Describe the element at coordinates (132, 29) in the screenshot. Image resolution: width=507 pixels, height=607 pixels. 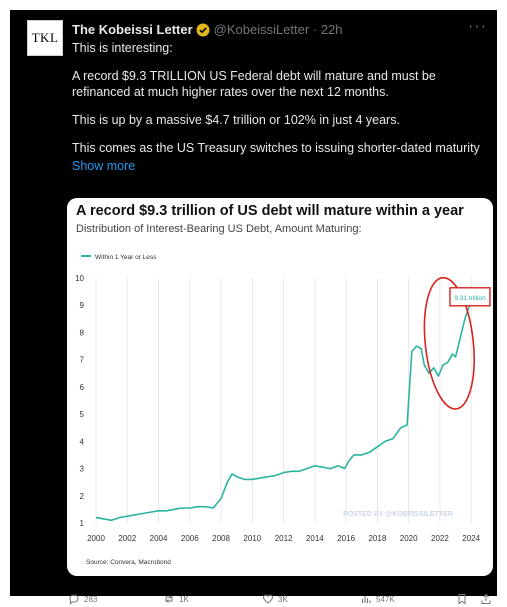
I see `author-name: The Kobeissi Letter` at that location.